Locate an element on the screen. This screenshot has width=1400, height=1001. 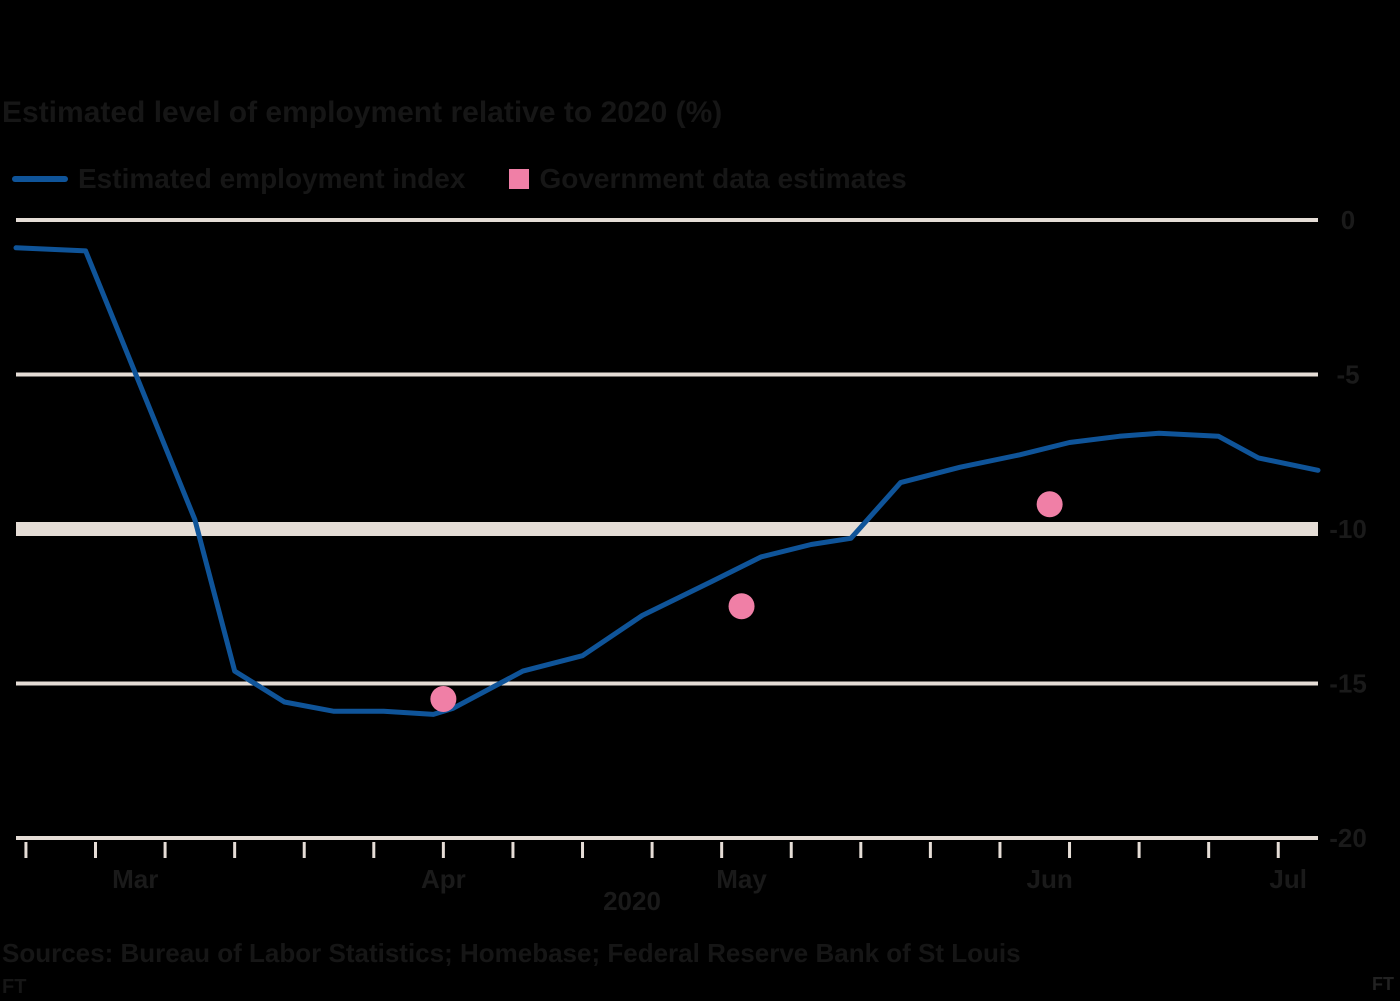
y-tick-label: -5 is located at coordinates (1347, 375).